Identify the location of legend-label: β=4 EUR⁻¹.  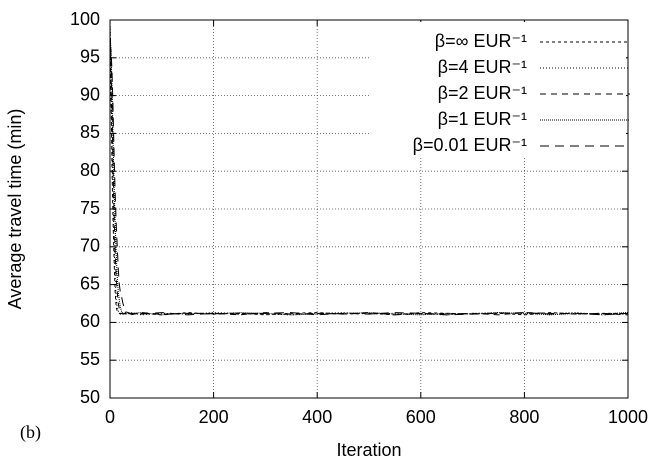
(482, 67).